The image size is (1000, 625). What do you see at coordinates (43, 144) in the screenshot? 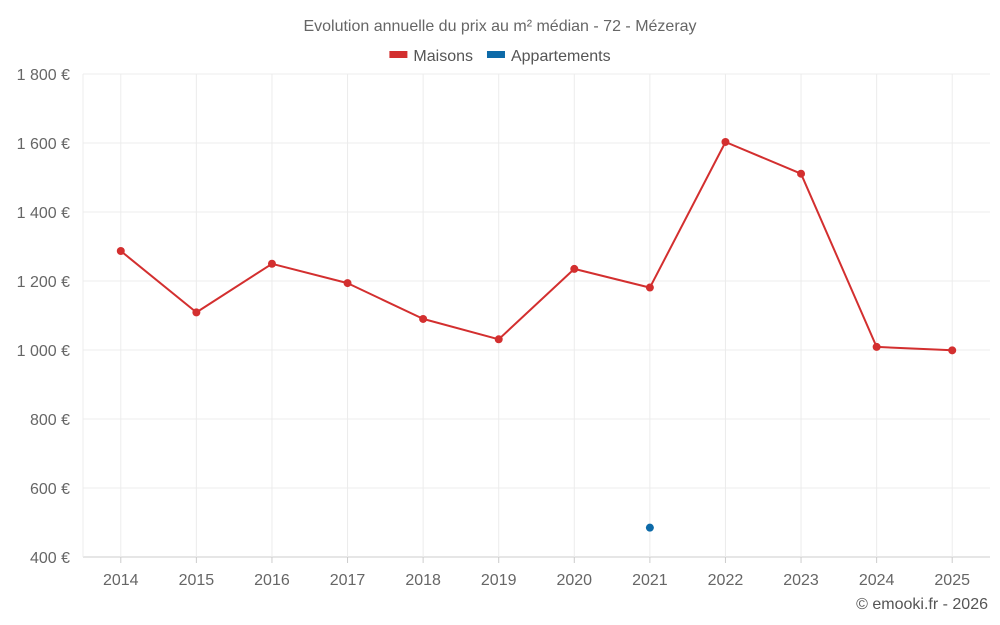
I see `y-tick-label-1600: 1 600 €` at bounding box center [43, 144].